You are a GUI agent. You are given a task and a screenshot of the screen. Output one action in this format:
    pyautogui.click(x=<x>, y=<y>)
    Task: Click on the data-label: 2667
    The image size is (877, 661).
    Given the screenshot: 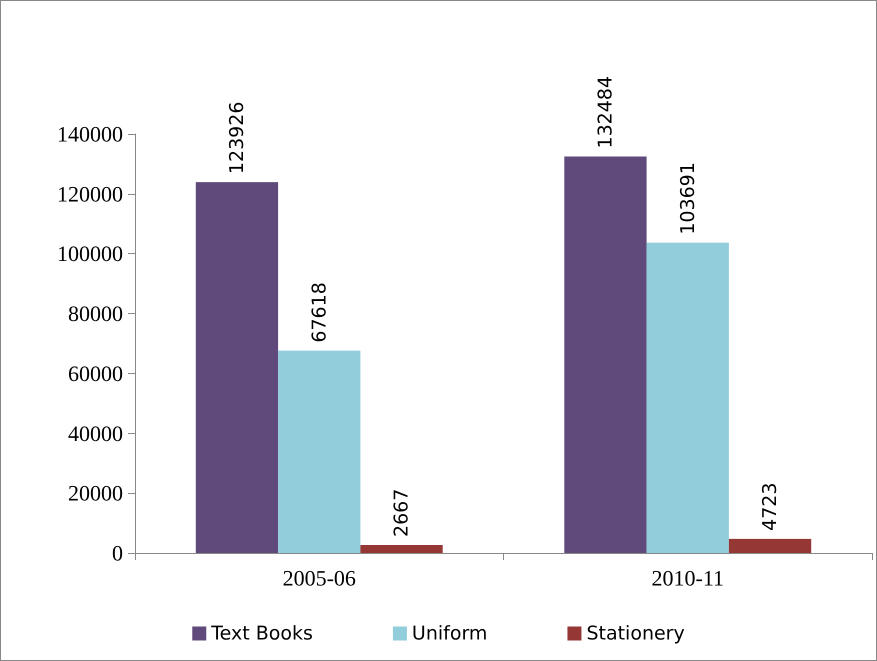 What is the action you would take?
    pyautogui.click(x=401, y=513)
    